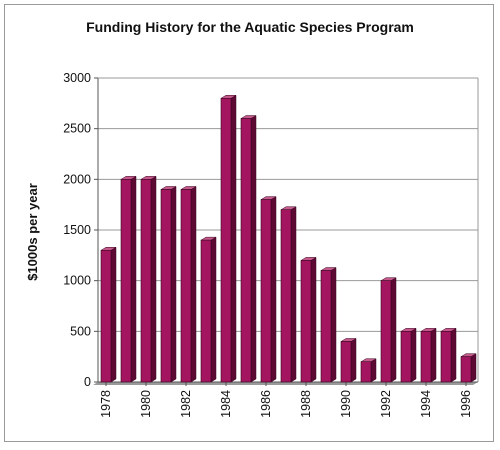 Image resolution: width=500 pixels, height=450 pixels. Describe the element at coordinates (146, 404) in the screenshot. I see `x-tick-label: 1980` at that location.